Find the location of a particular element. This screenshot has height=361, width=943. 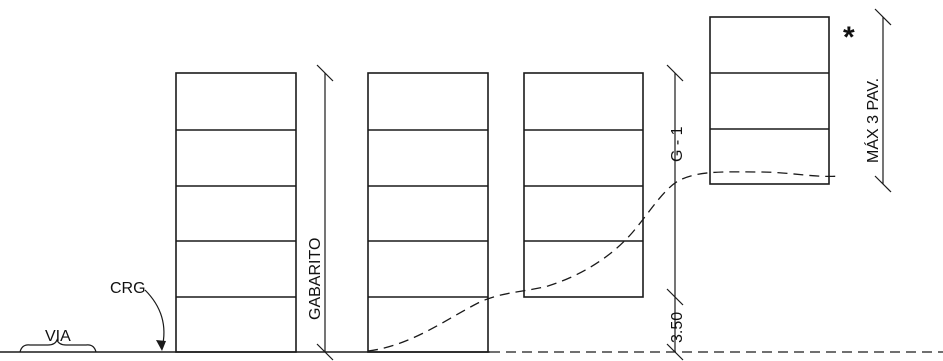

via-brace is located at coordinates (58, 345).